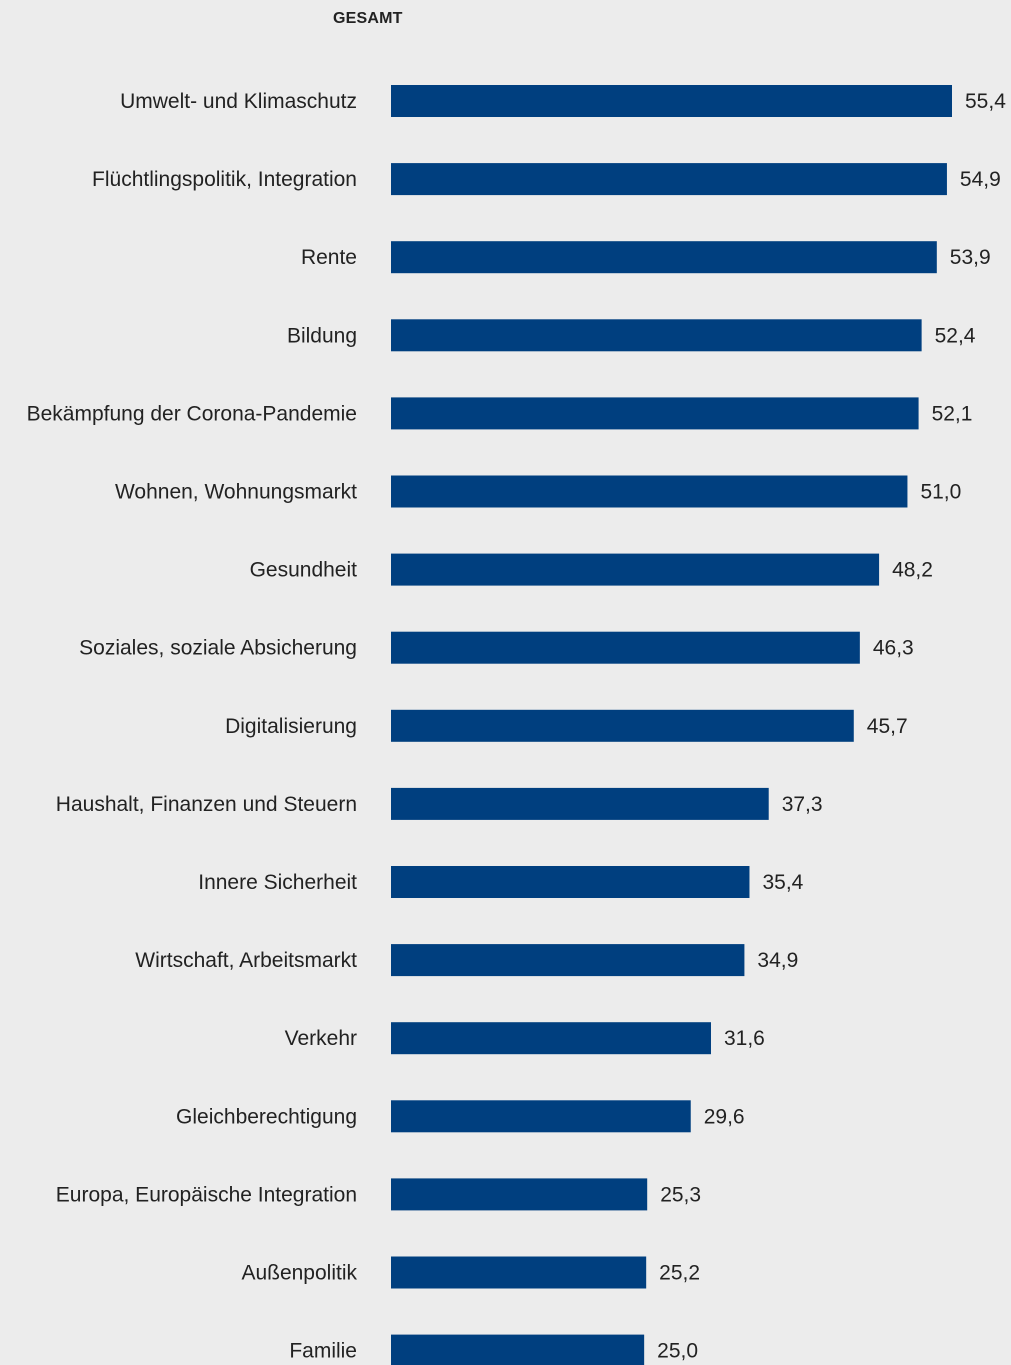 The height and width of the screenshot is (1365, 1011). I want to click on value-label: 37,3, so click(802, 804).